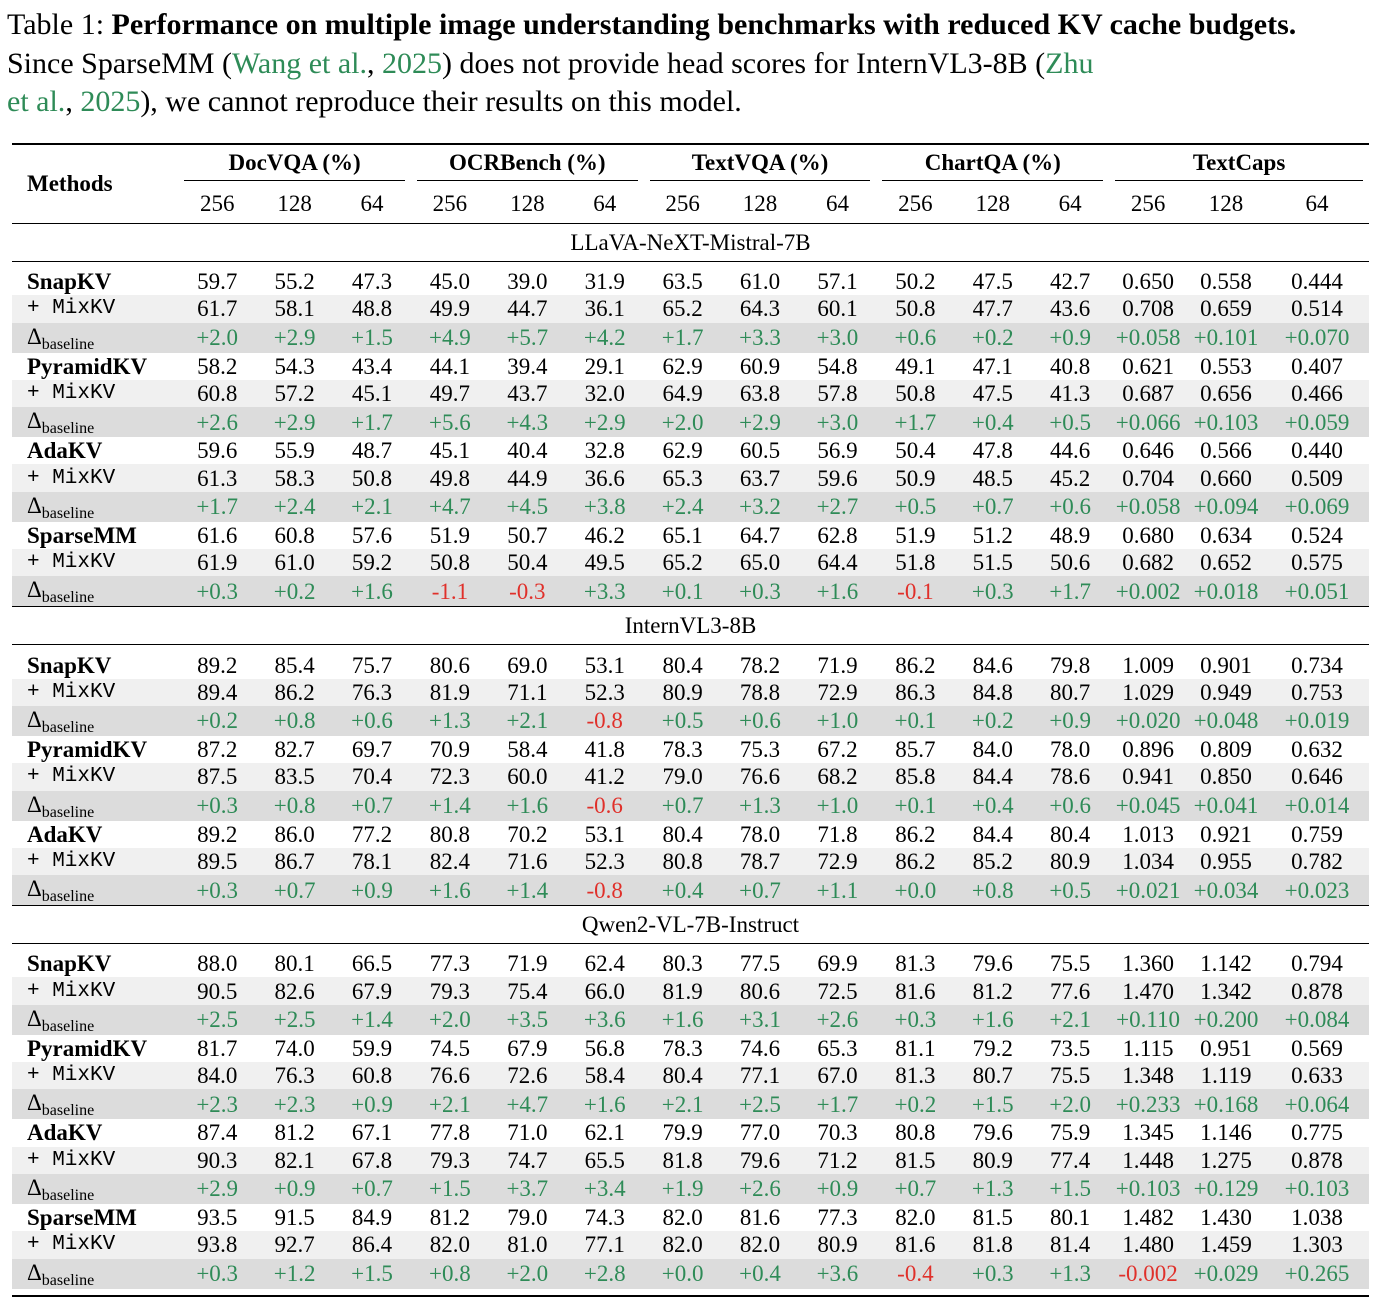 This screenshot has width=1379, height=1299. I want to click on table-cell: +0.045, so click(1148, 805).